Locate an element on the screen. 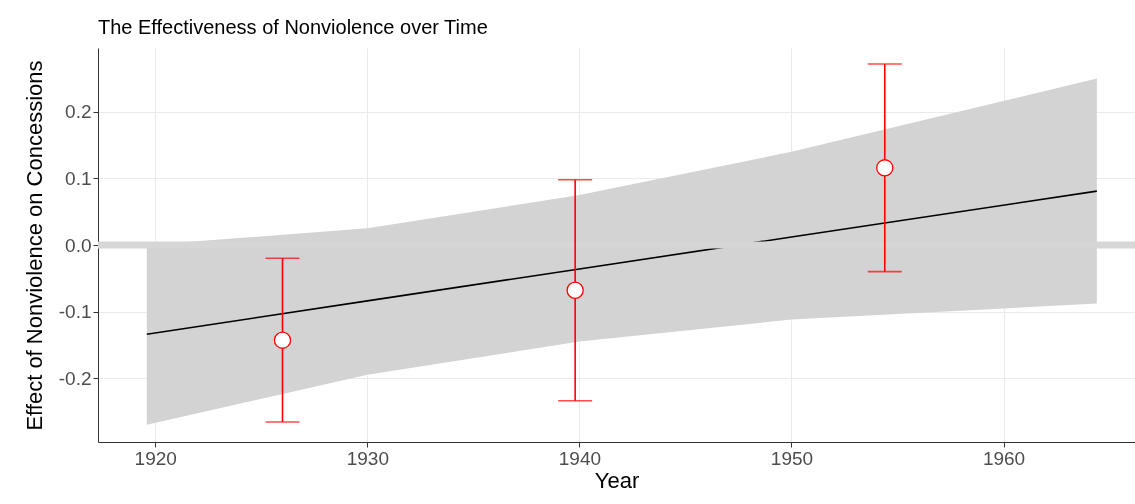 The width and height of the screenshot is (1135, 504). chart-title: The Effectiveness of Nonviolence over Time is located at coordinates (293, 27).